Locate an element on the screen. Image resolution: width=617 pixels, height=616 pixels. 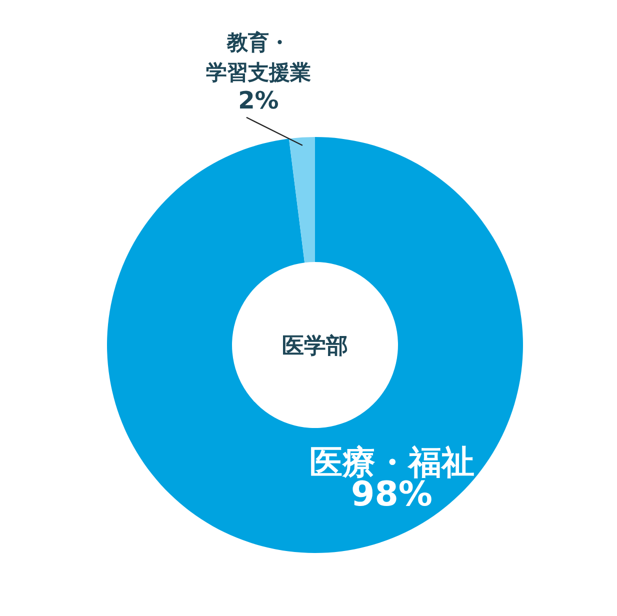
title: 医学部 is located at coordinates (315, 346).